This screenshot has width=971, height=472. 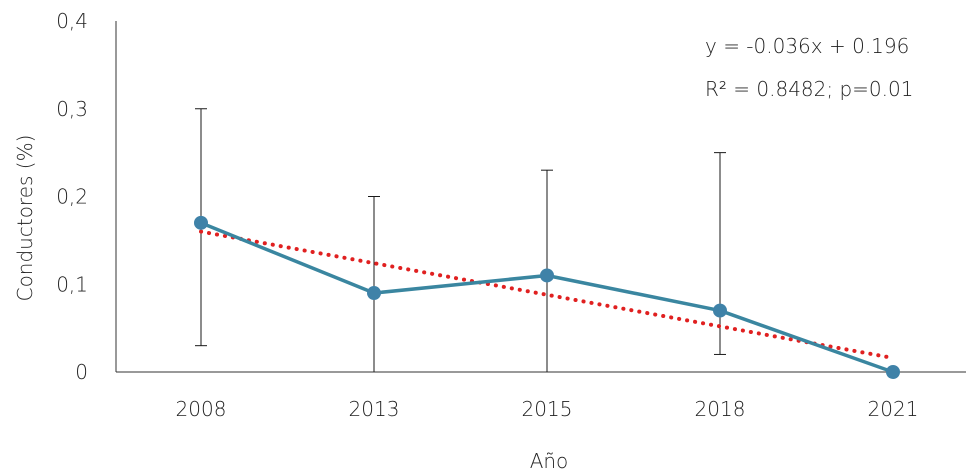 I want to click on y-tick-labels: 0 0,1 0,2 0,3 0,4, so click(x=72, y=196).